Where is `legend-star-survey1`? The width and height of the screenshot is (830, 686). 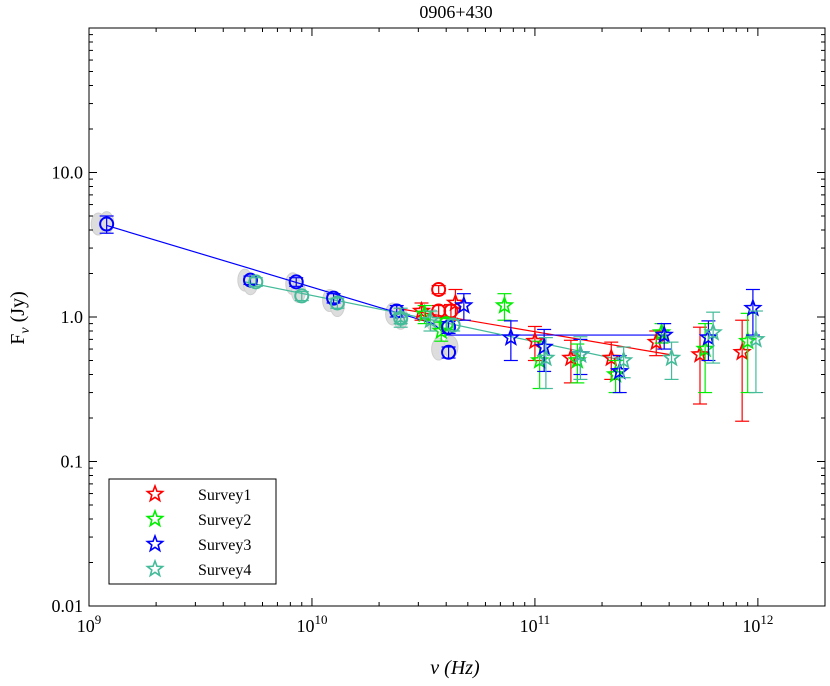 legend-star-survey1 is located at coordinates (155, 493).